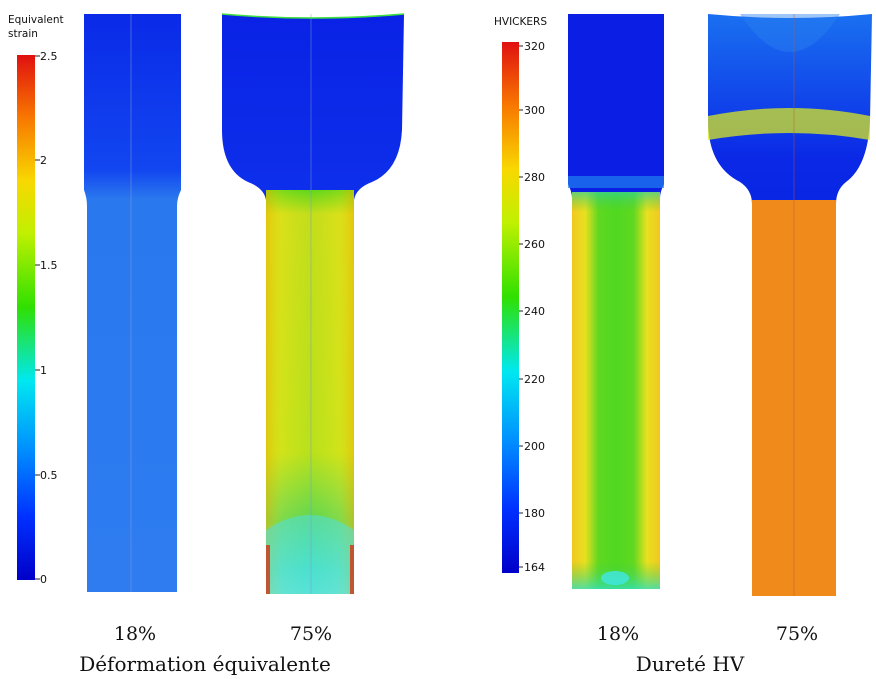  What do you see at coordinates (43, 579) in the screenshot?
I see `strain-tick-label: 0` at bounding box center [43, 579].